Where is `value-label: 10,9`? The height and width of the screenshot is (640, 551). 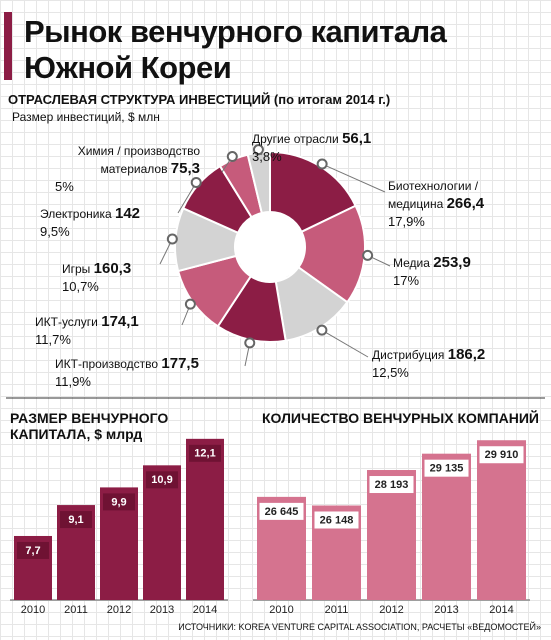 value-label: 10,9 is located at coordinates (161, 480).